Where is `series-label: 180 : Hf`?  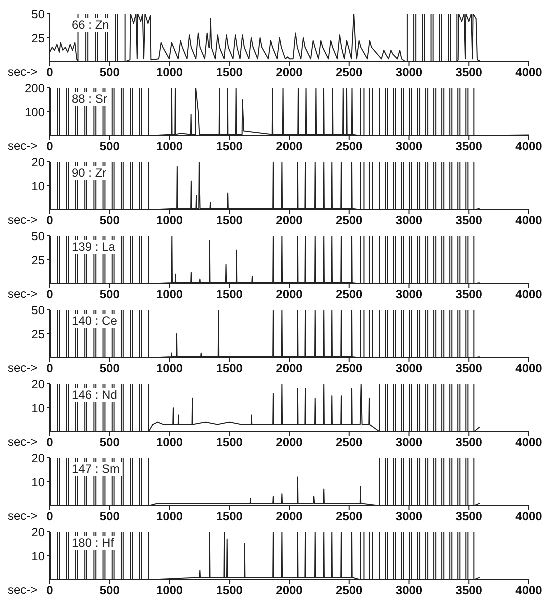 series-label: 180 : Hf is located at coordinates (93, 543).